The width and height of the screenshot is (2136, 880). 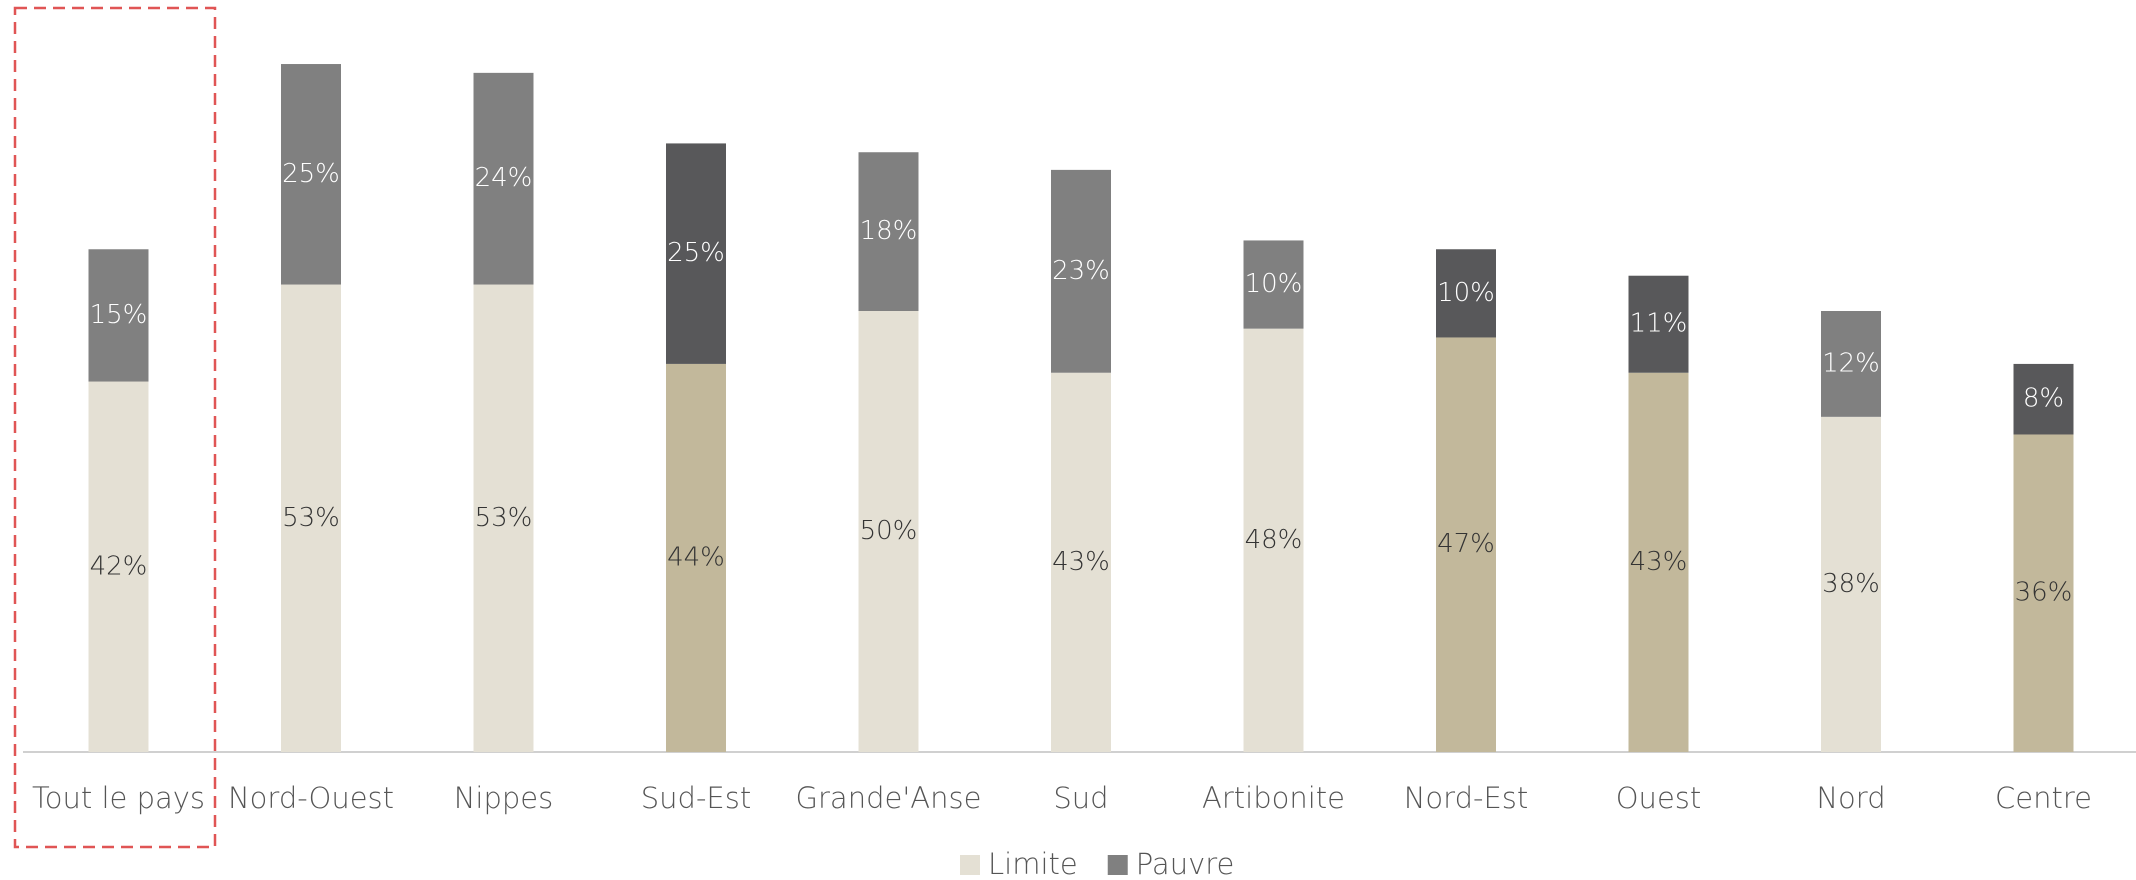 What do you see at coordinates (1080, 798) in the screenshot?
I see `x-tick-label: Sud` at bounding box center [1080, 798].